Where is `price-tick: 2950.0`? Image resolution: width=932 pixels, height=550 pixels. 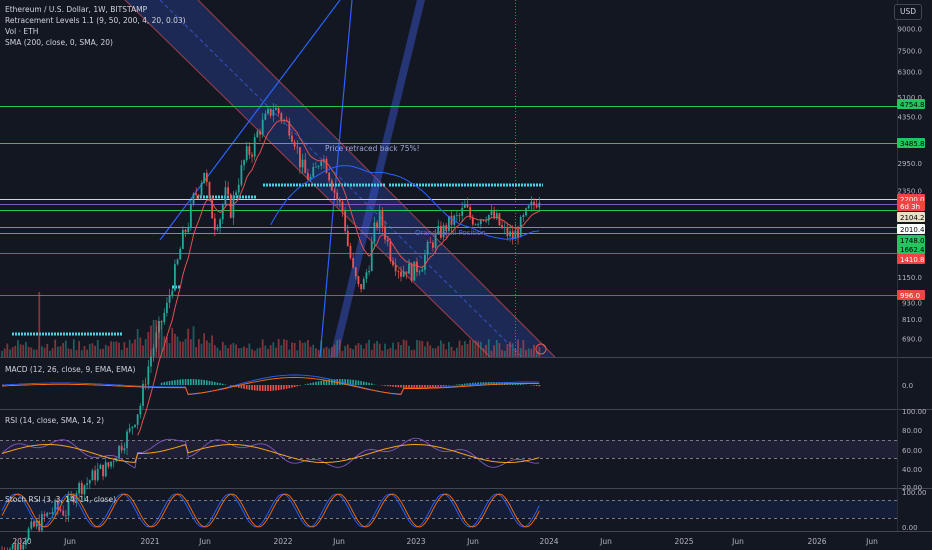
price-tick: 2950.0 is located at coordinates (910, 164).